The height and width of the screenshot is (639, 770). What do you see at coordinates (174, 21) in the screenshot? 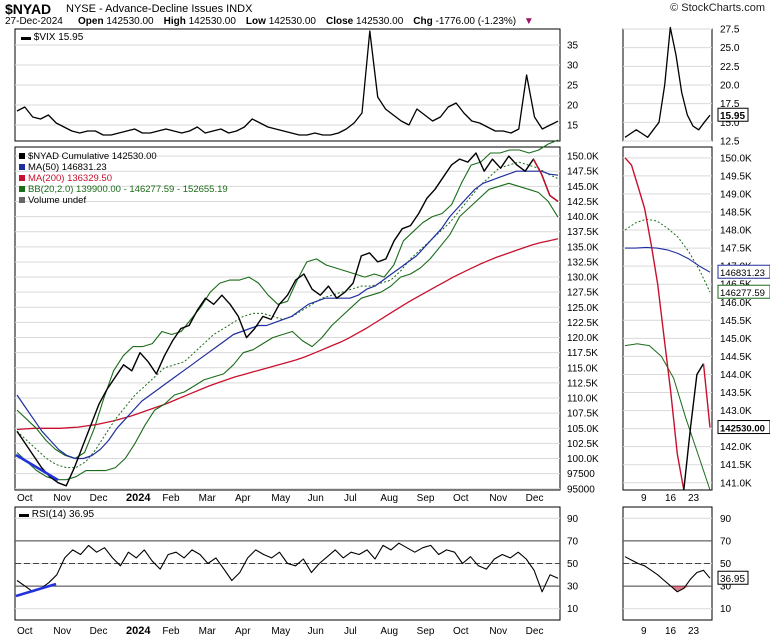
I see `high-label: High` at bounding box center [174, 21].